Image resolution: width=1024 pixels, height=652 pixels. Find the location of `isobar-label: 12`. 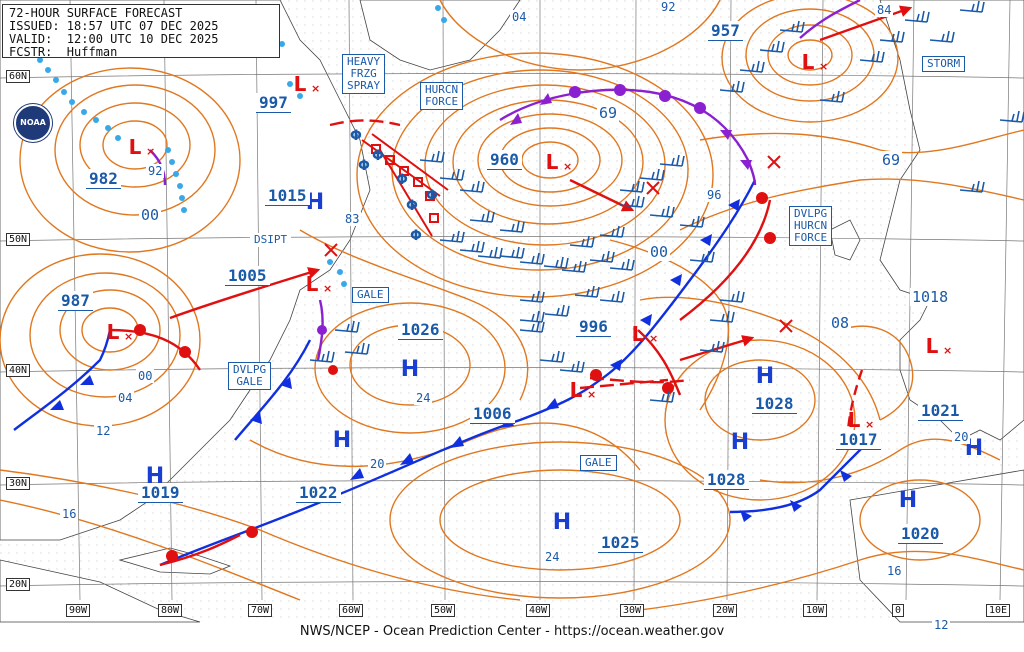

isobar-label: 12 is located at coordinates (941, 625).